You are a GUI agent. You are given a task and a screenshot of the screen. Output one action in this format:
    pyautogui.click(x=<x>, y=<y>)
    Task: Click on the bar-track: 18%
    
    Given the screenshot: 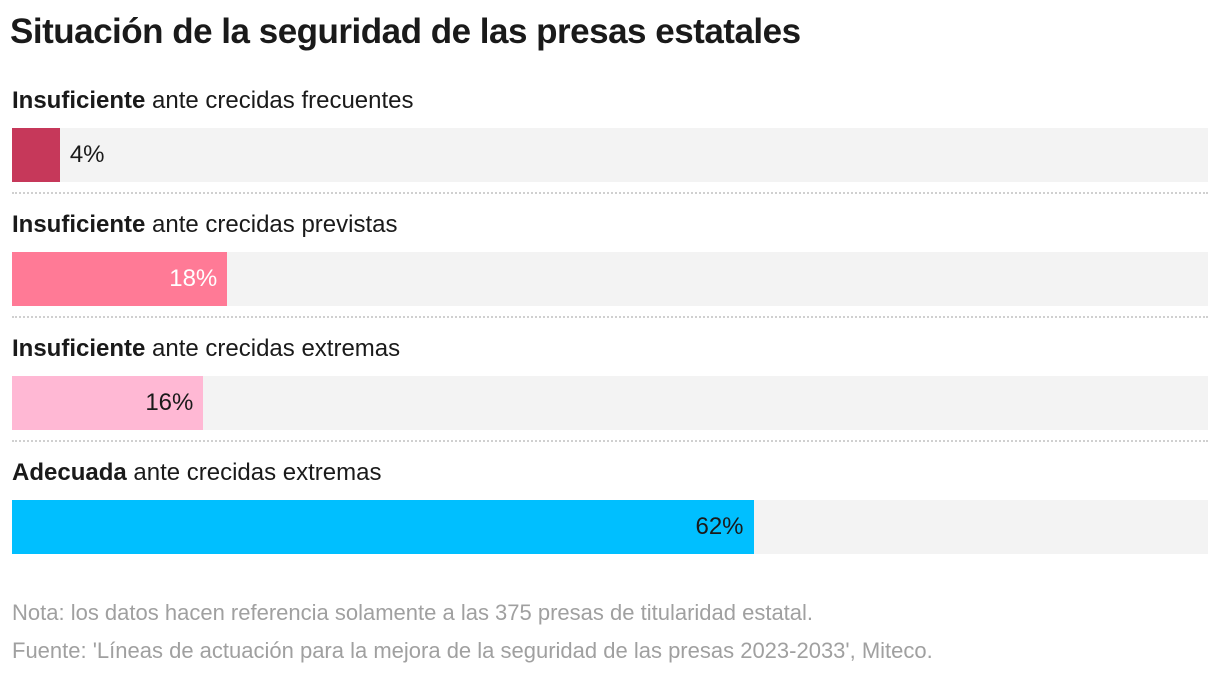 What is the action you would take?
    pyautogui.click(x=610, y=279)
    